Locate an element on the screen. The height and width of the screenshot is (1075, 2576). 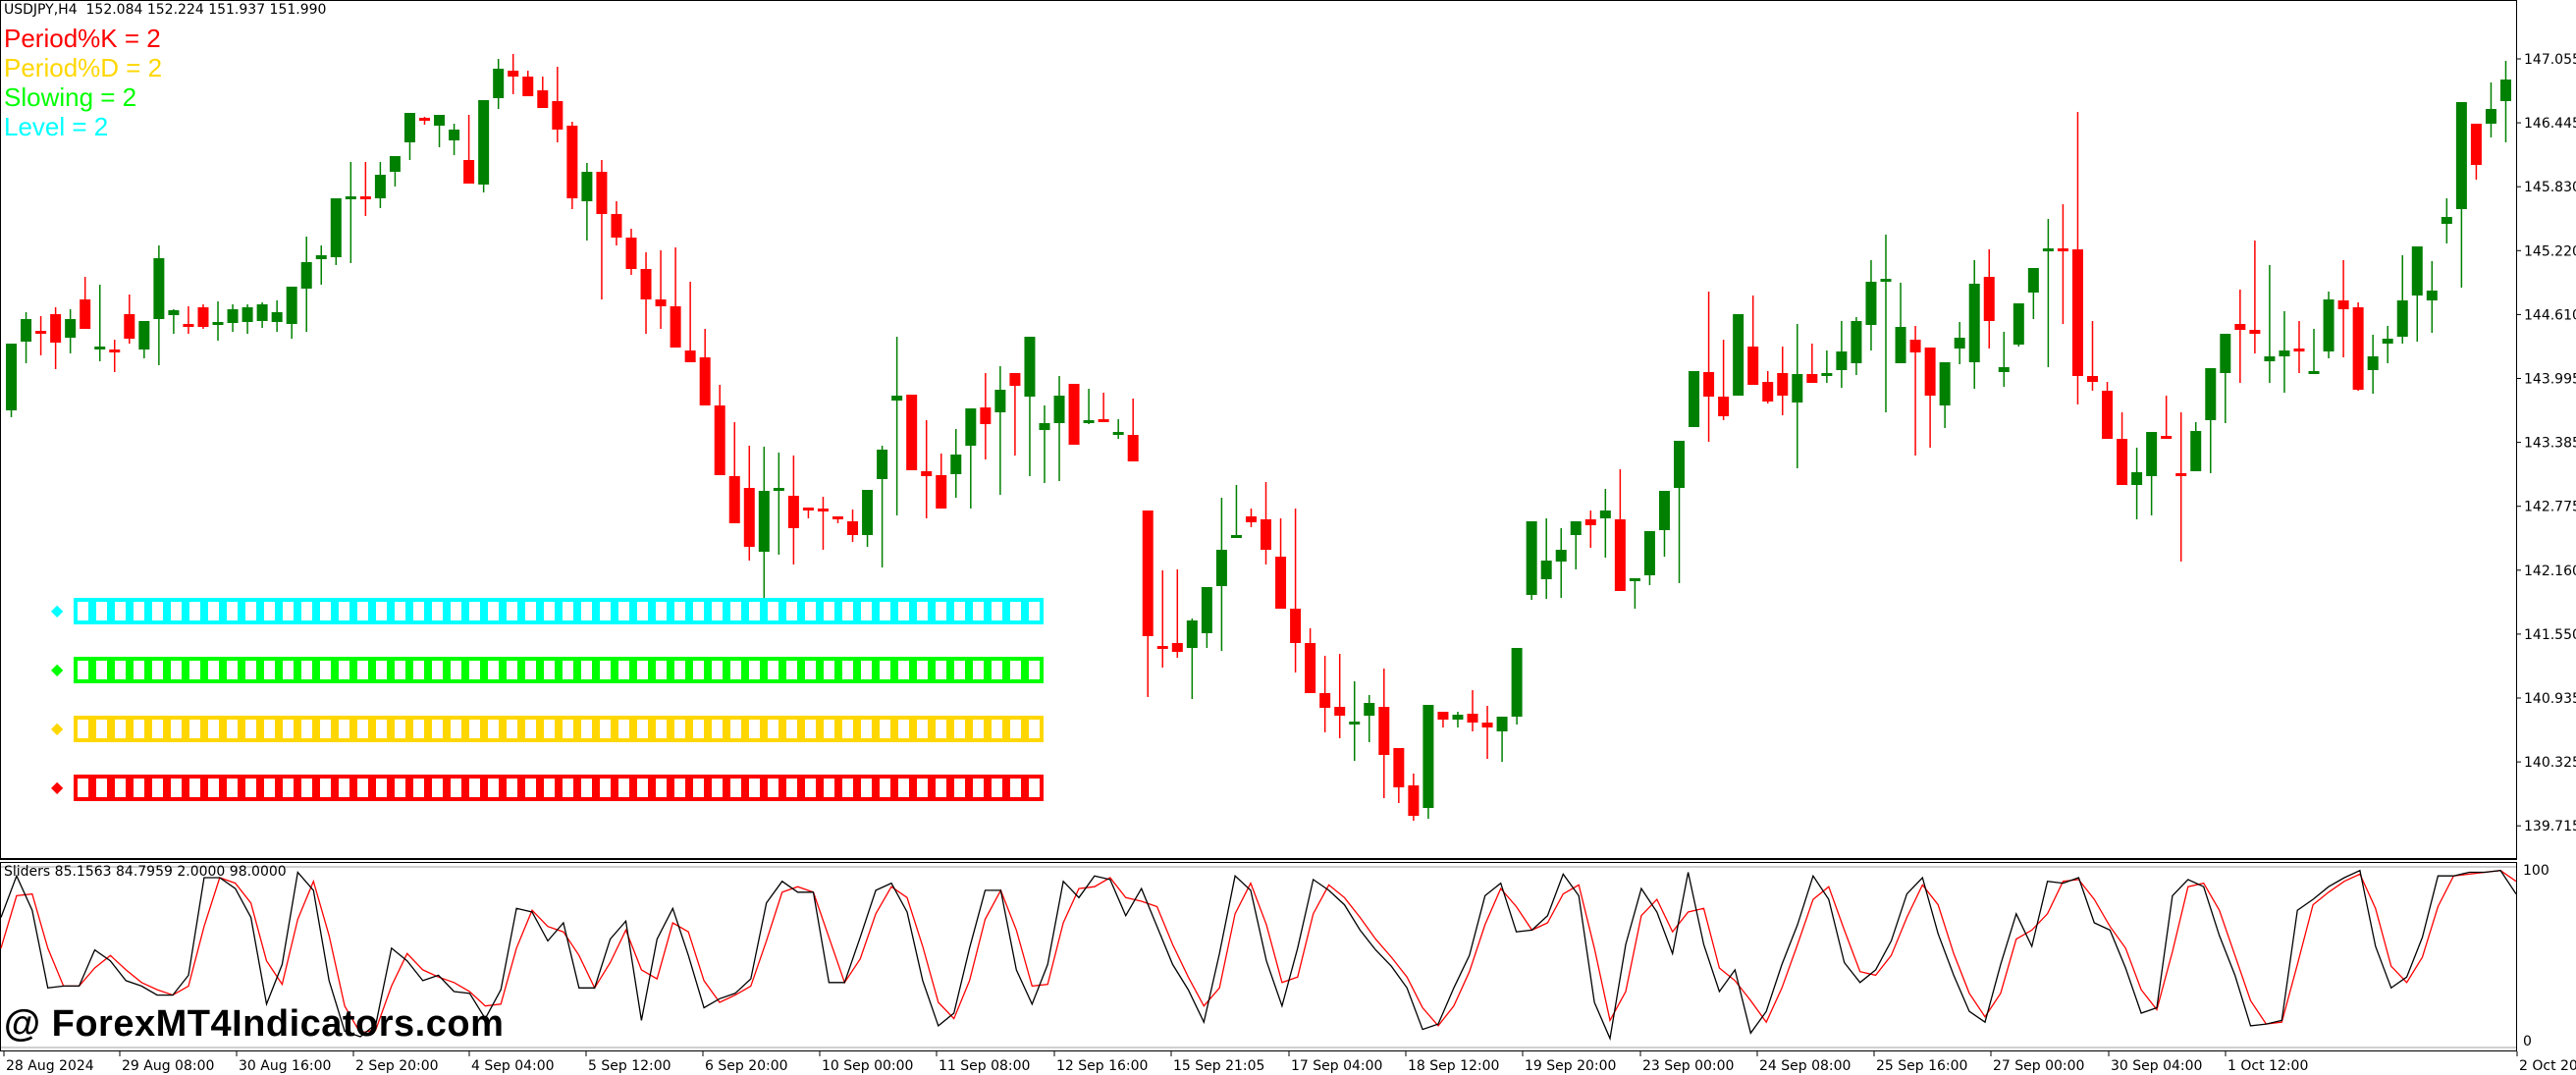
slider-level-handle-icon: ◆ is located at coordinates (57, 610).